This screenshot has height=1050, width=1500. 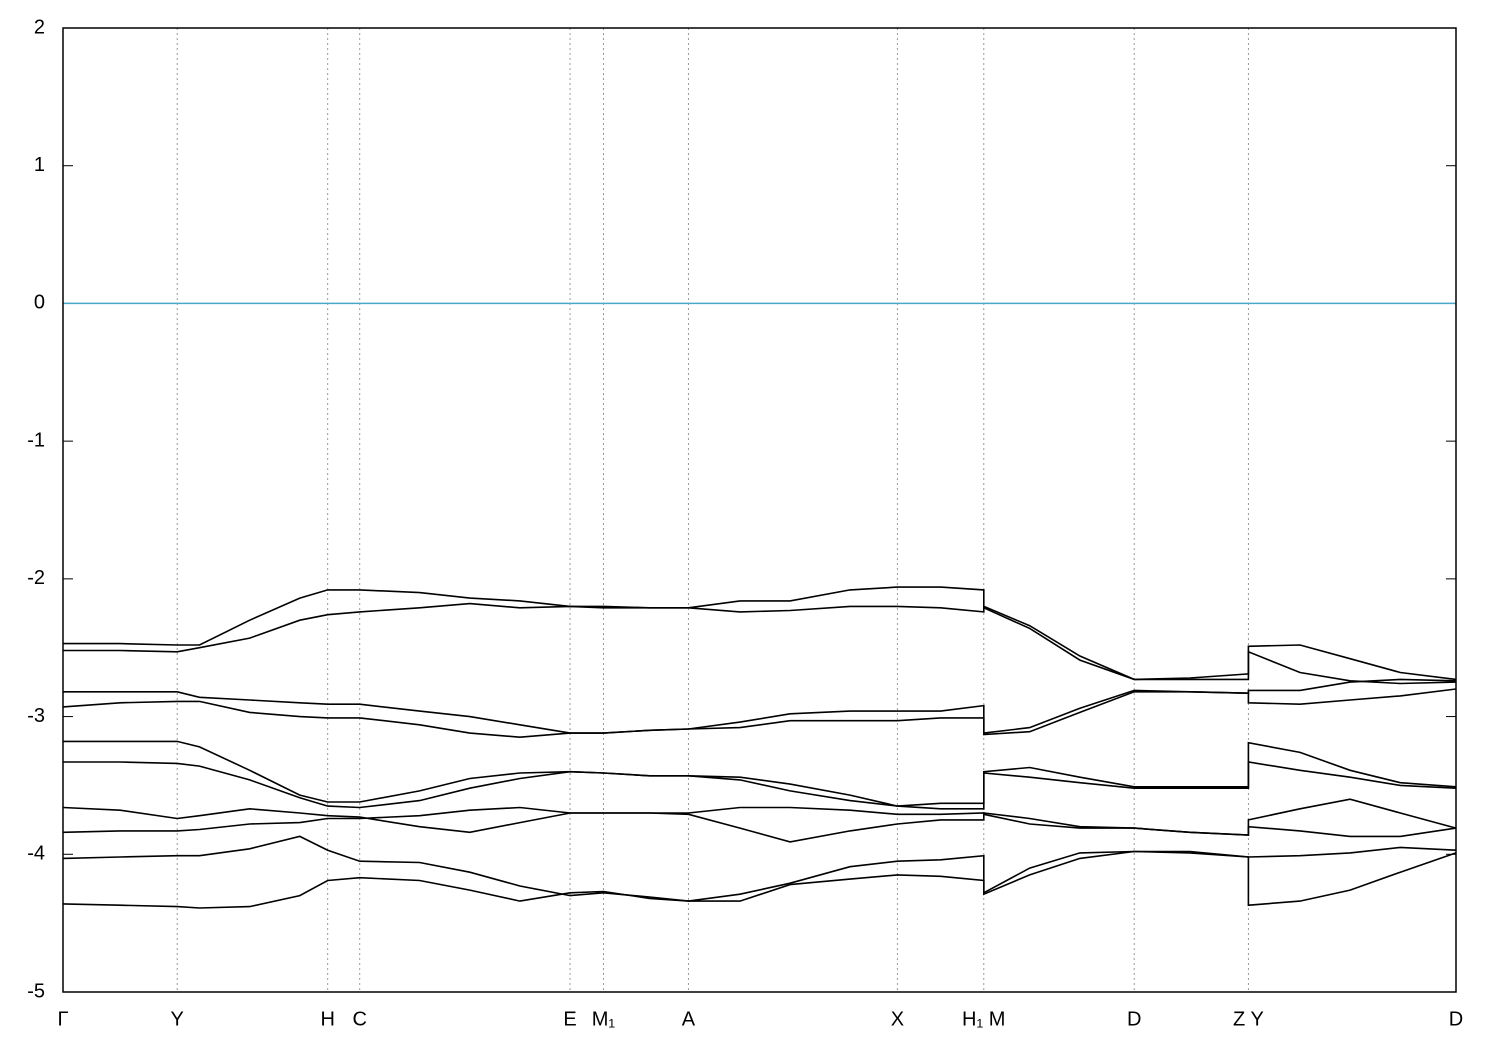 What do you see at coordinates (569, 1019) in the screenshot?
I see `x-tick-label: E` at bounding box center [569, 1019].